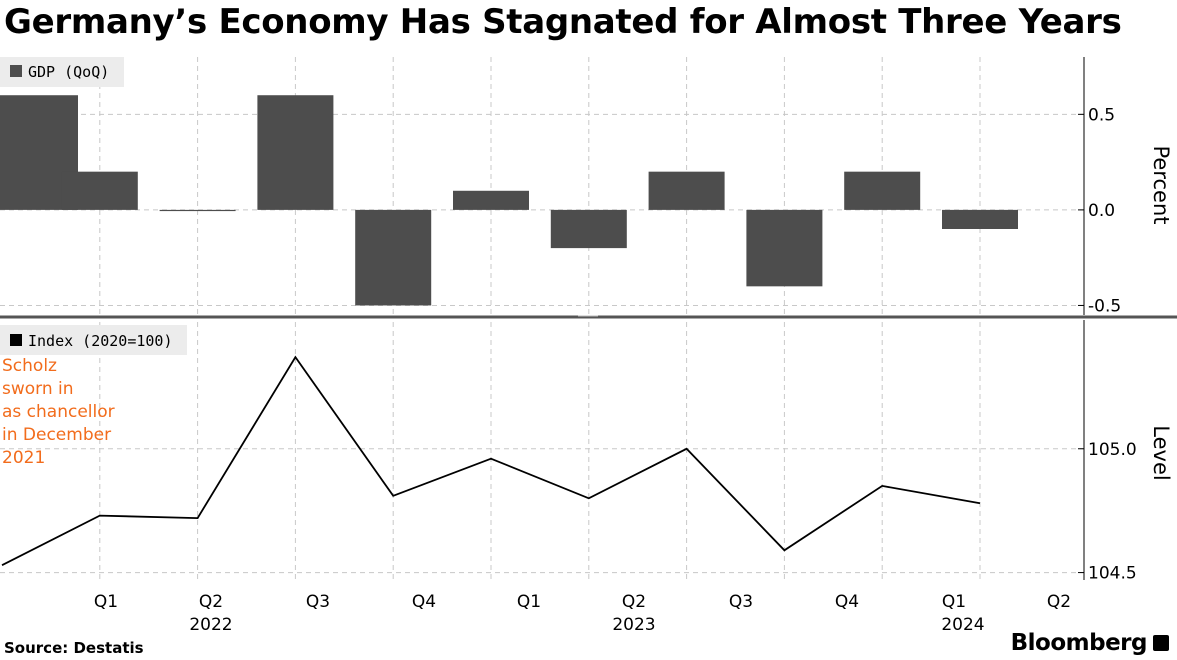 This screenshot has width=1177, height=660. I want to click on index-legend-box, so click(93, 340).